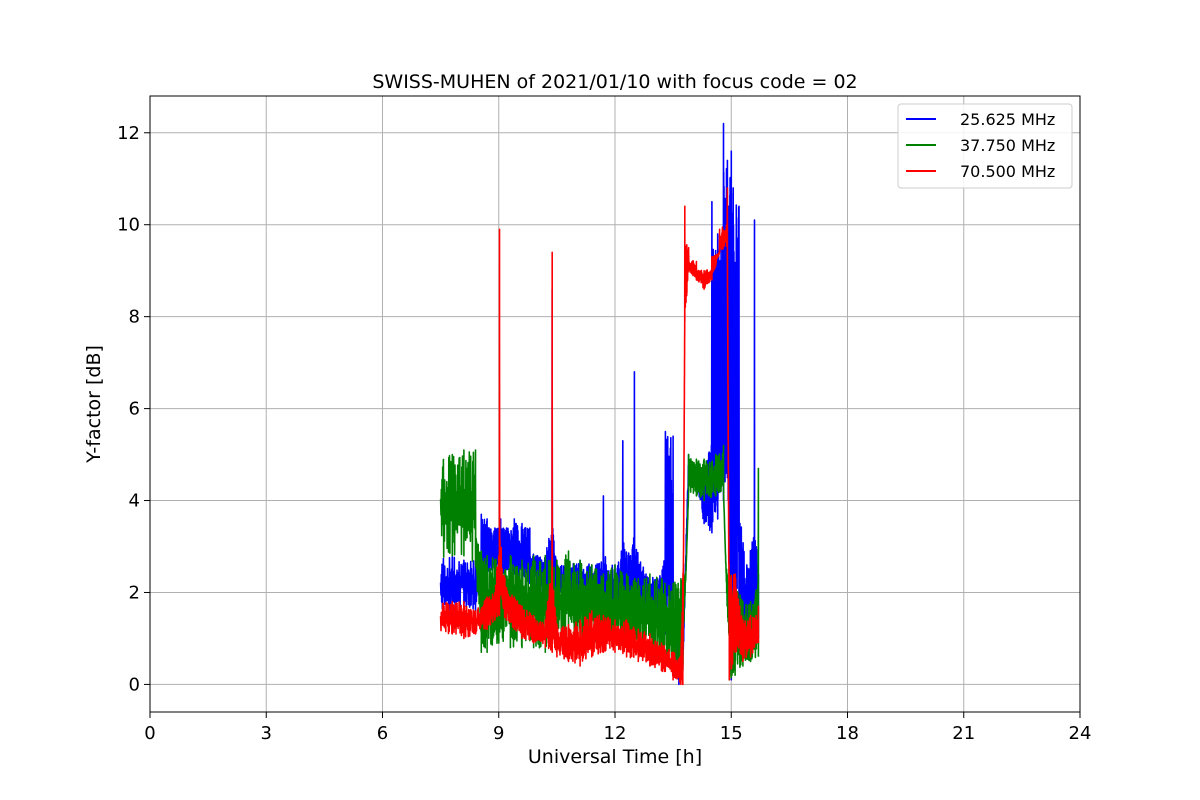  I want to click on y-tick-label: 12, so click(128, 133).